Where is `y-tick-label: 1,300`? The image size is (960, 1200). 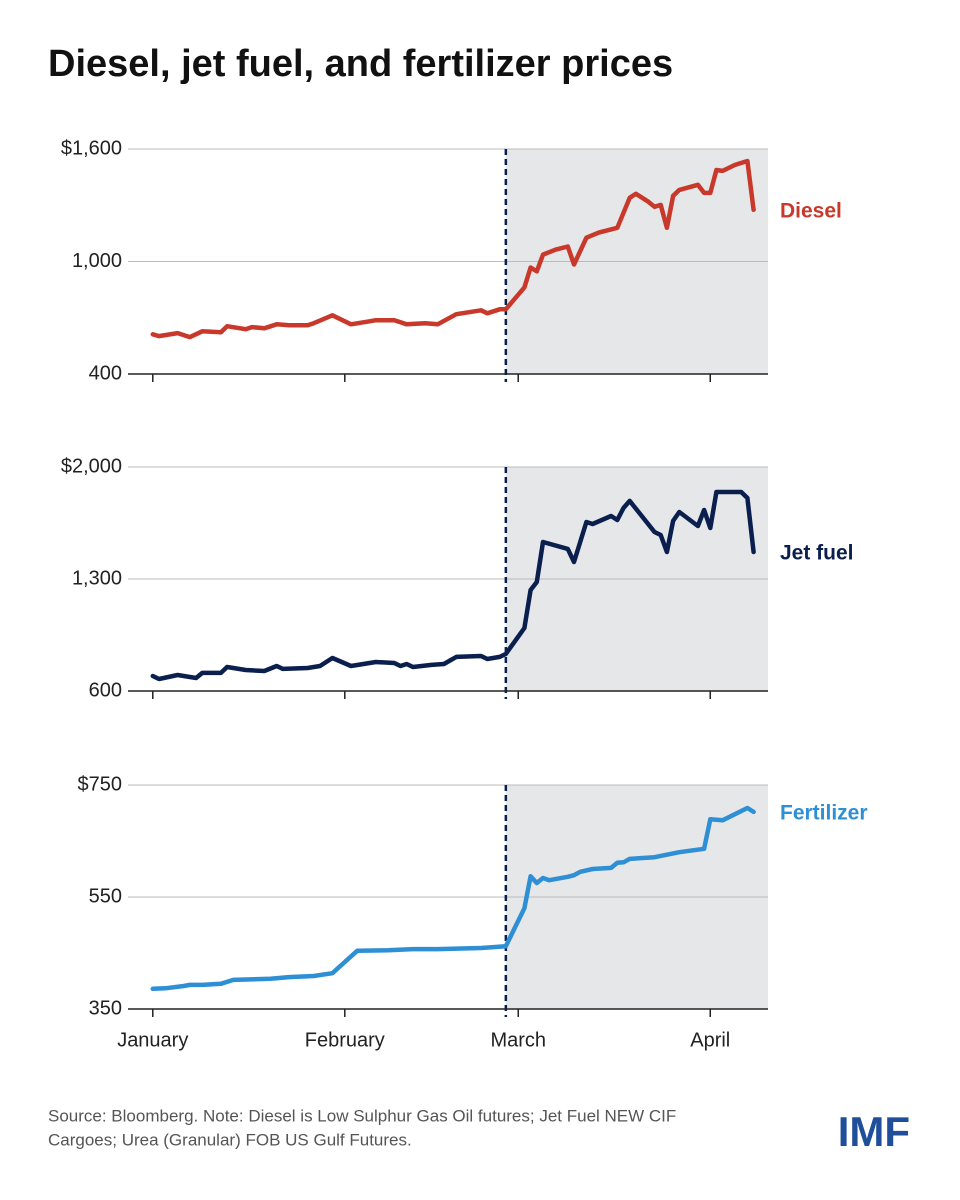
y-tick-label: 1,300 is located at coordinates (97, 578).